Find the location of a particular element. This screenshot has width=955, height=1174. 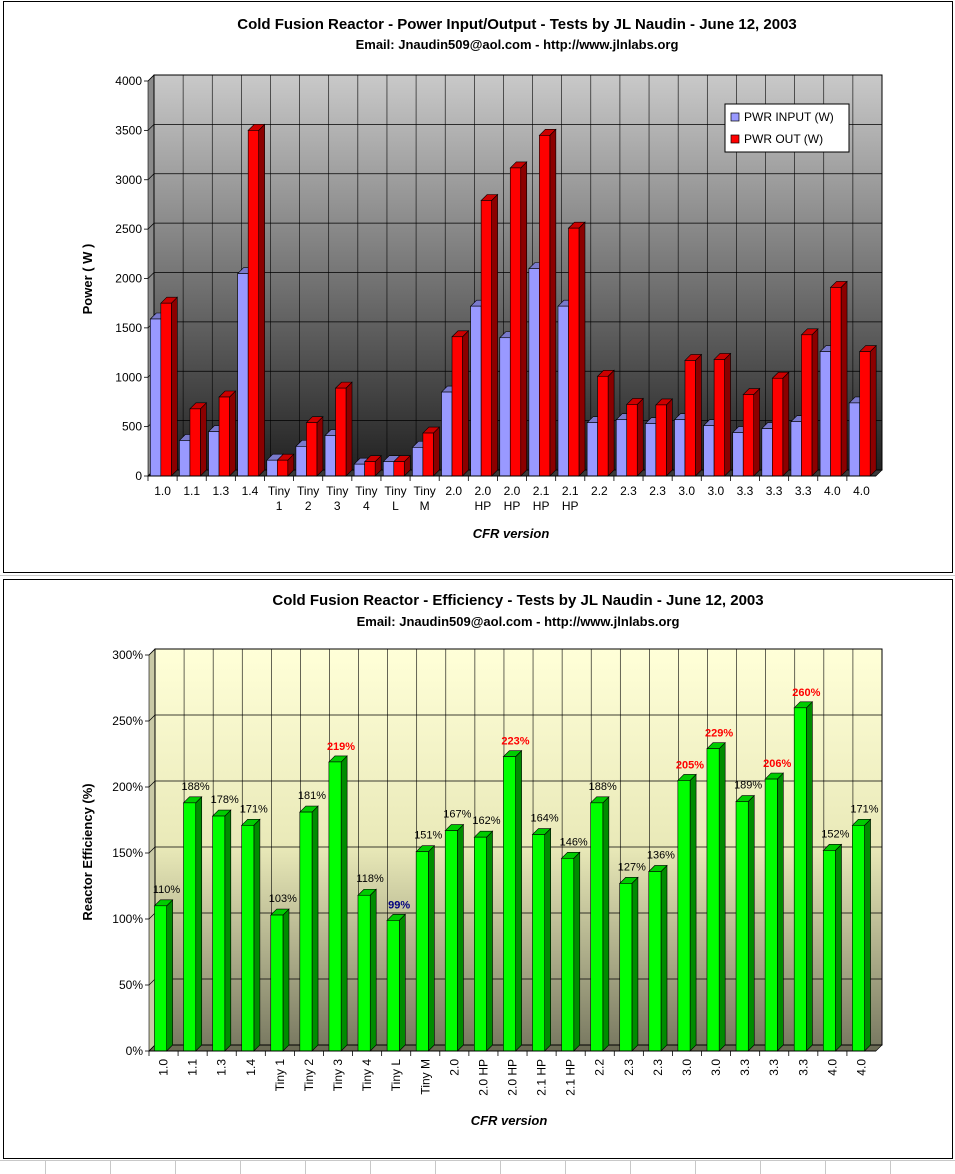

efficiency-x-axis-title: CFR version is located at coordinates (509, 1120).